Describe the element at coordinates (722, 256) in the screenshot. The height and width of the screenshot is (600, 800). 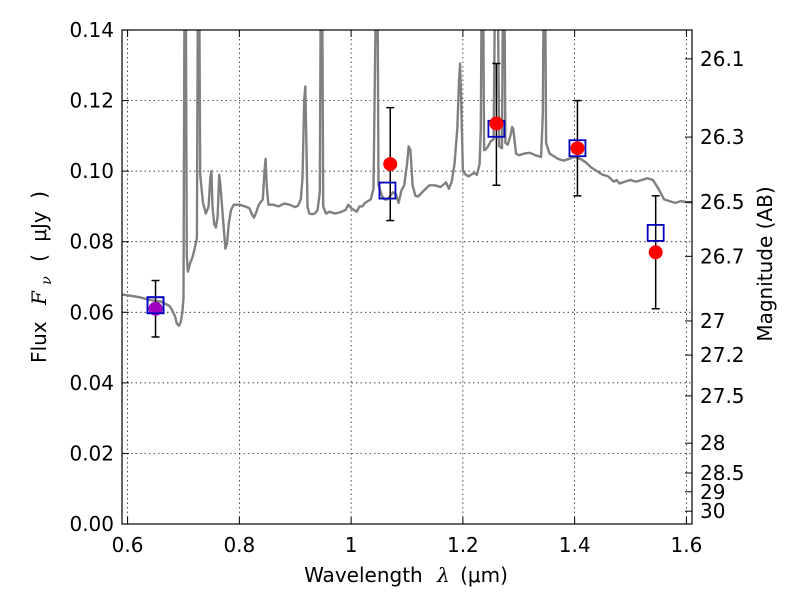
I see `y2-tick-label: 26.7` at that location.